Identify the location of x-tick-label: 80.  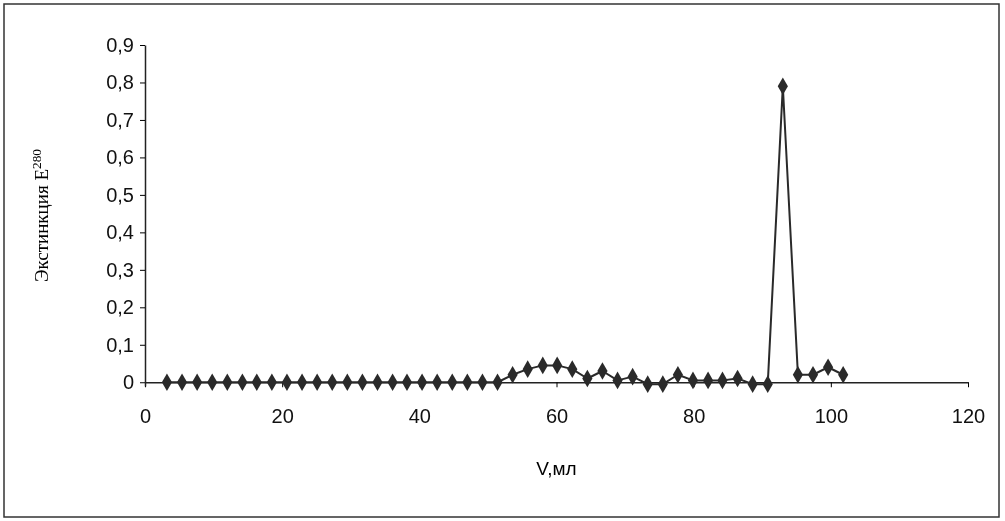
(694, 416).